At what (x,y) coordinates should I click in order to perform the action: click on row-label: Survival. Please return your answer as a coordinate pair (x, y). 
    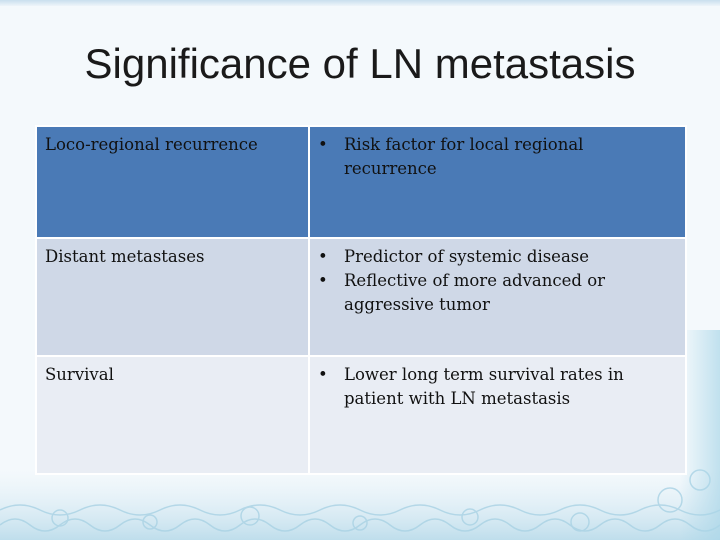
    Looking at the image, I should click on (172, 415).